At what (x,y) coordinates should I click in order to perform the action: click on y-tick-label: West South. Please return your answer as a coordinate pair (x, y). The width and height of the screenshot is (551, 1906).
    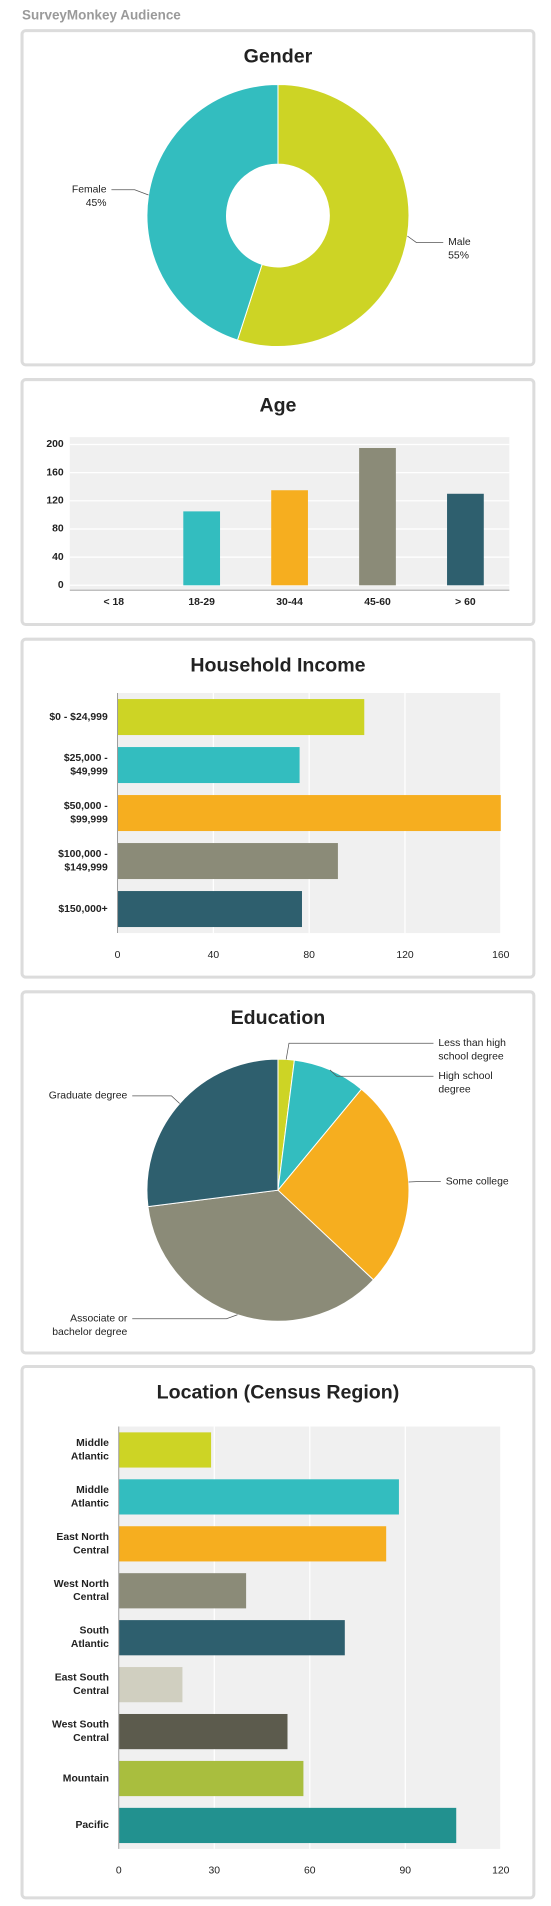
    Looking at the image, I should click on (80, 1725).